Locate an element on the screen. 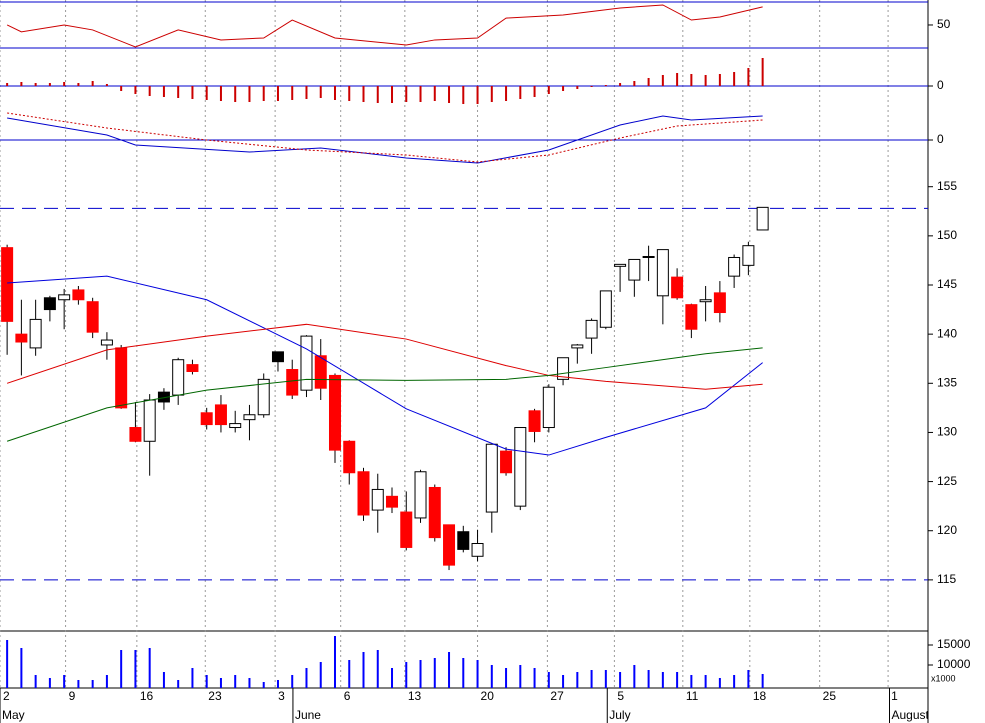 The height and width of the screenshot is (723, 985). x-tick-label: 2 is located at coordinates (6, 696).